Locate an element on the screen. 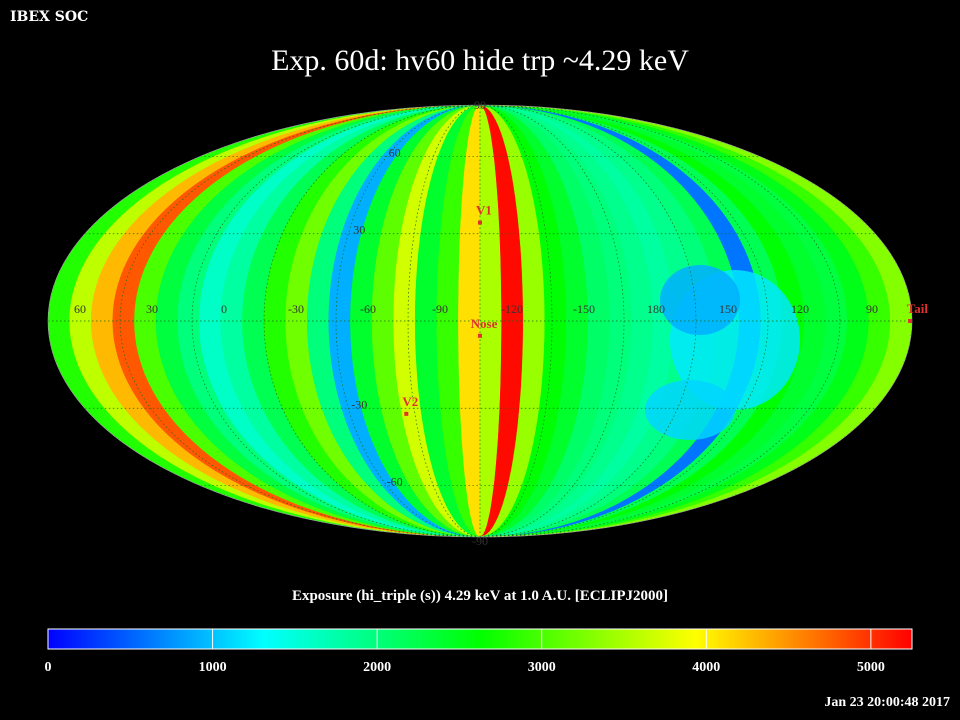 The width and height of the screenshot is (960, 720). marker-label: Nose is located at coordinates (484, 323).